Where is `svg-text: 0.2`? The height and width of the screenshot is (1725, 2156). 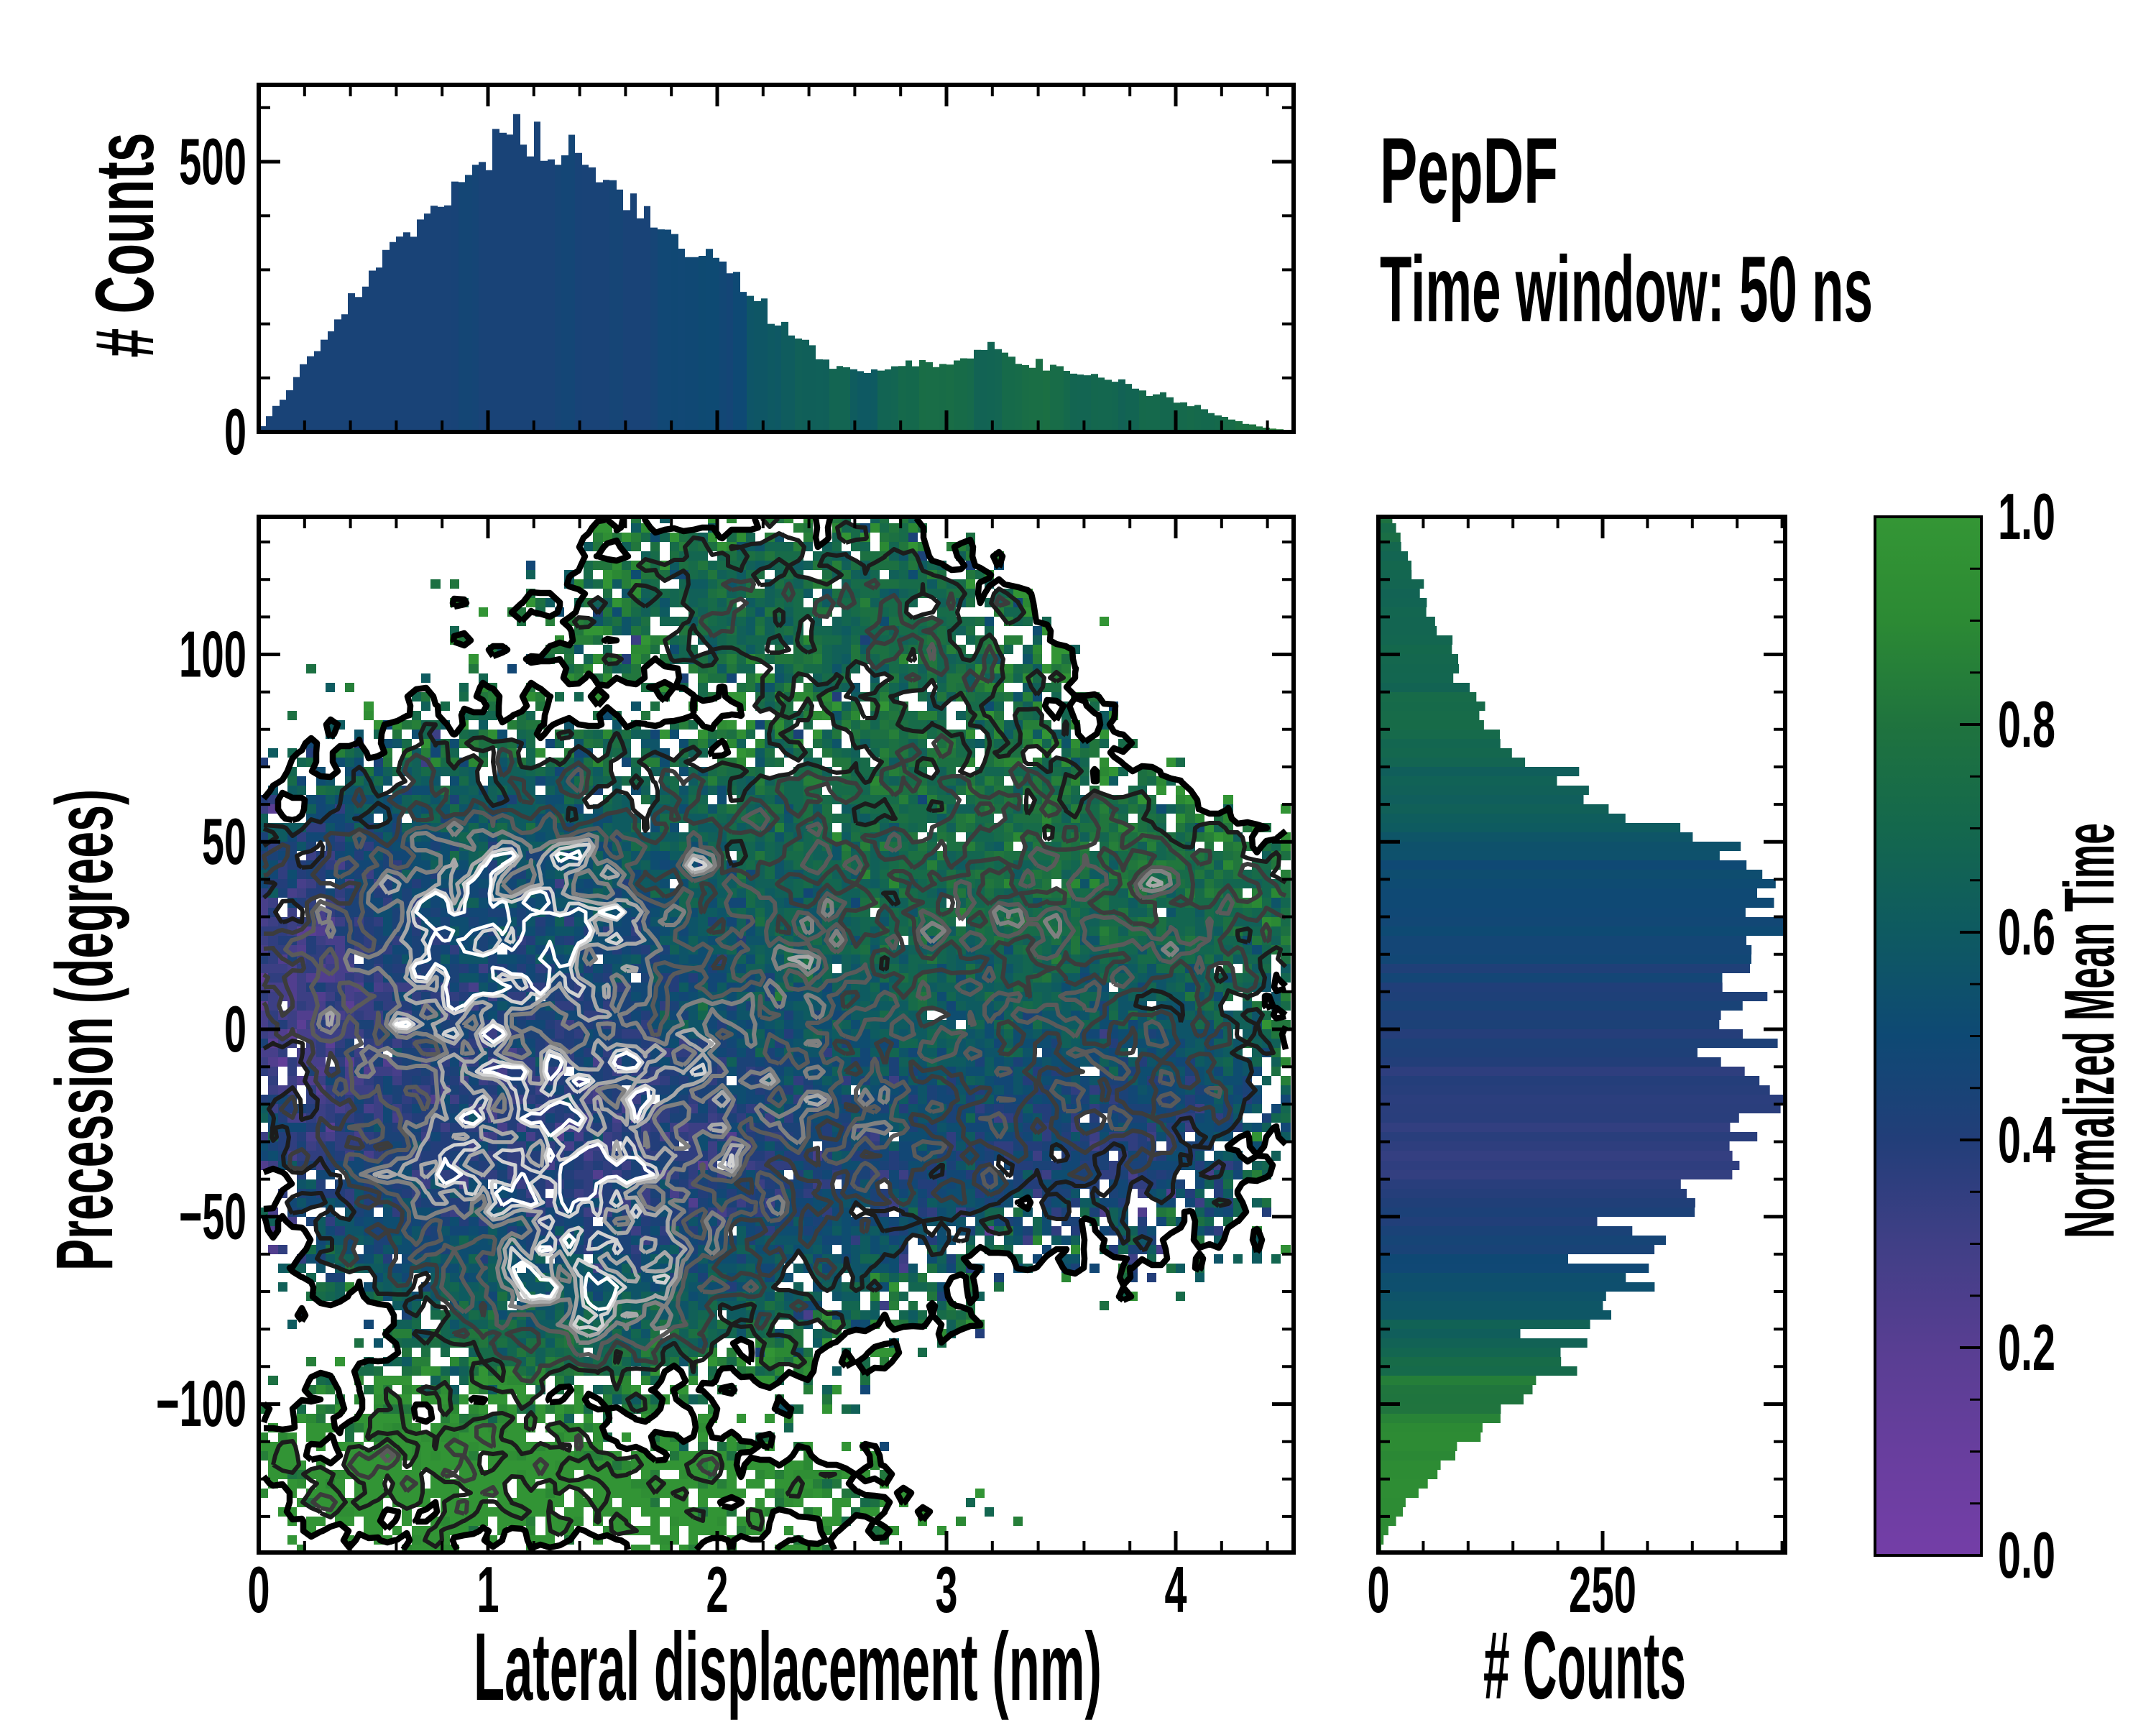 svg-text: 0.2 is located at coordinates (2026, 1348).